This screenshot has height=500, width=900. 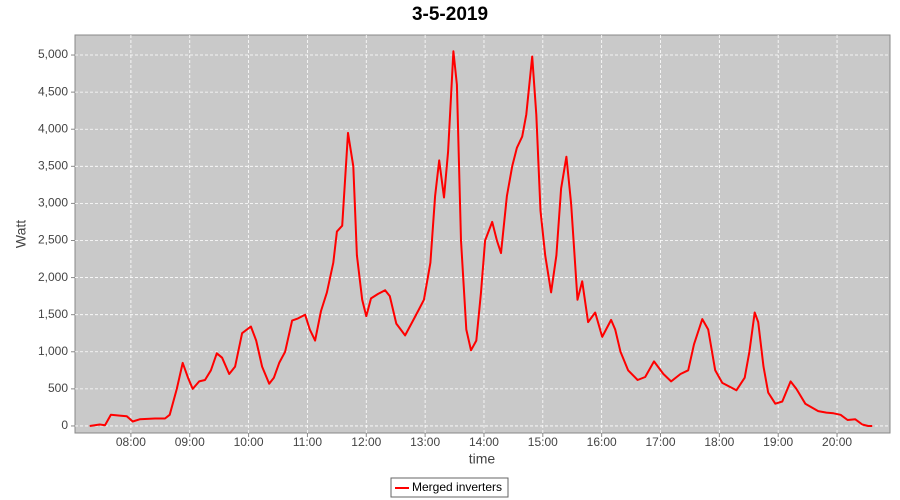 What do you see at coordinates (366, 442) in the screenshot?
I see `x-tick-label: 12:00` at bounding box center [366, 442].